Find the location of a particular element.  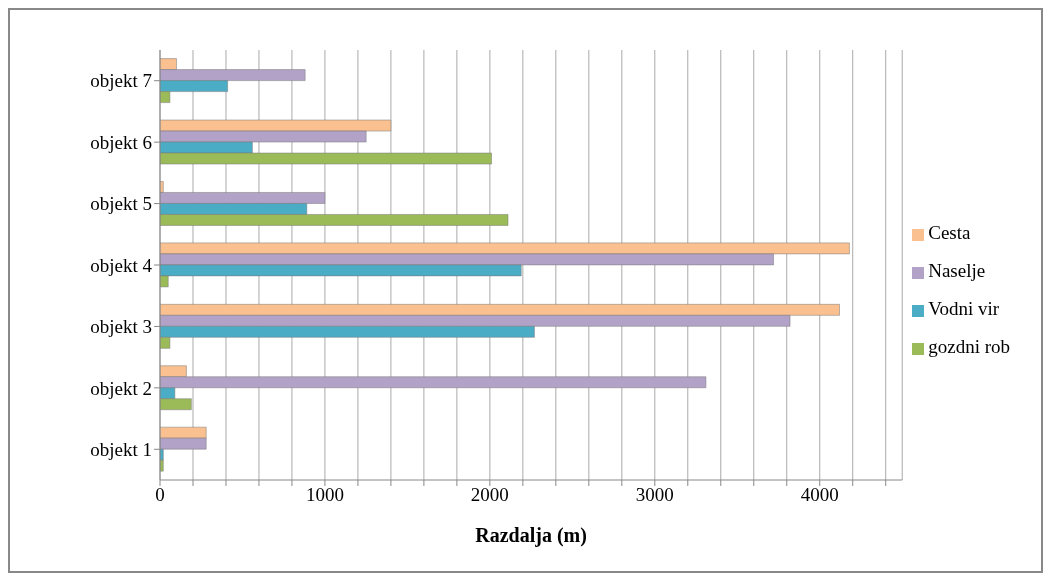

legend-label: Vodni vir is located at coordinates (964, 308).